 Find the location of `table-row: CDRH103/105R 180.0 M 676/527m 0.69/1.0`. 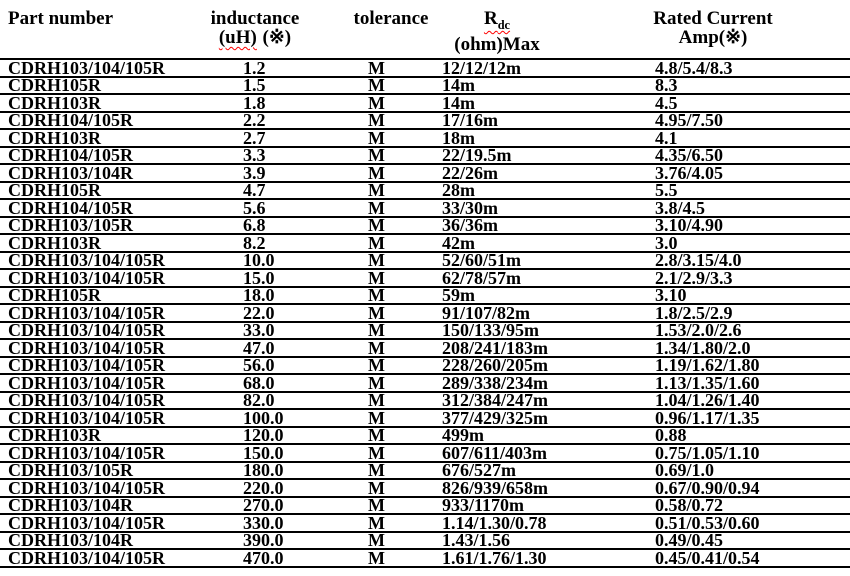

table-row: CDRH103/105R 180.0 M 676/527m 0.69/1.0 is located at coordinates (425, 470).